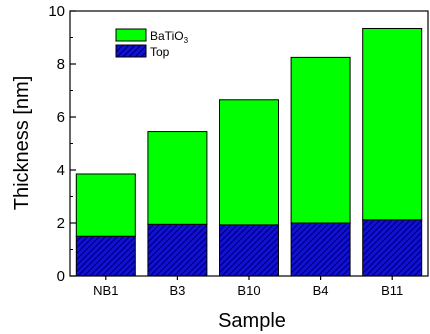 The image size is (430, 334). I want to click on x-tick-label: NB1, so click(105, 290).